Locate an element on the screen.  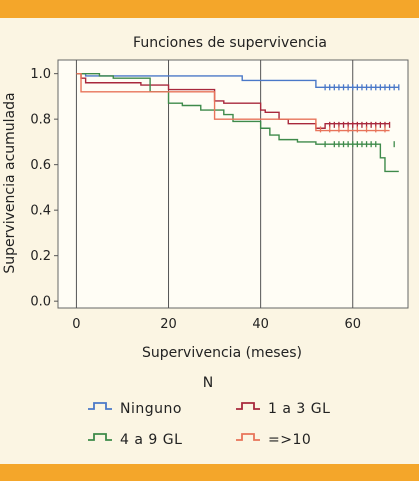
series-4-10-curve is located at coordinates (233, 102).